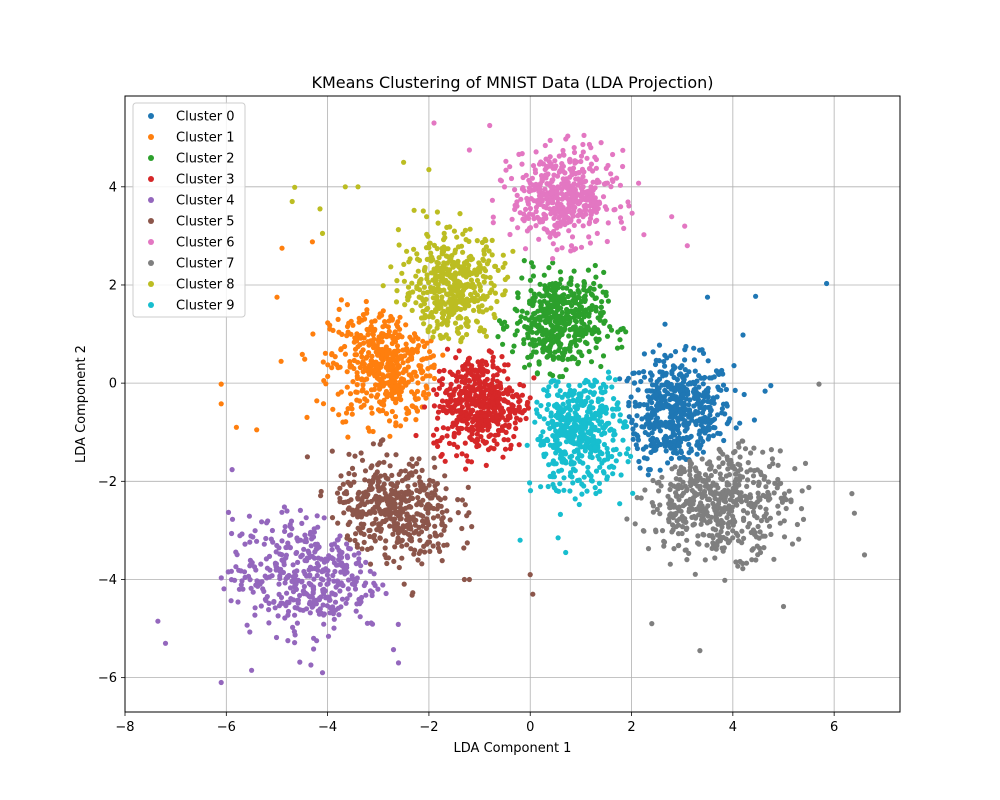  Describe the element at coordinates (205, 201) in the screenshot. I see `legend-entry-label: Cluster 4` at that location.